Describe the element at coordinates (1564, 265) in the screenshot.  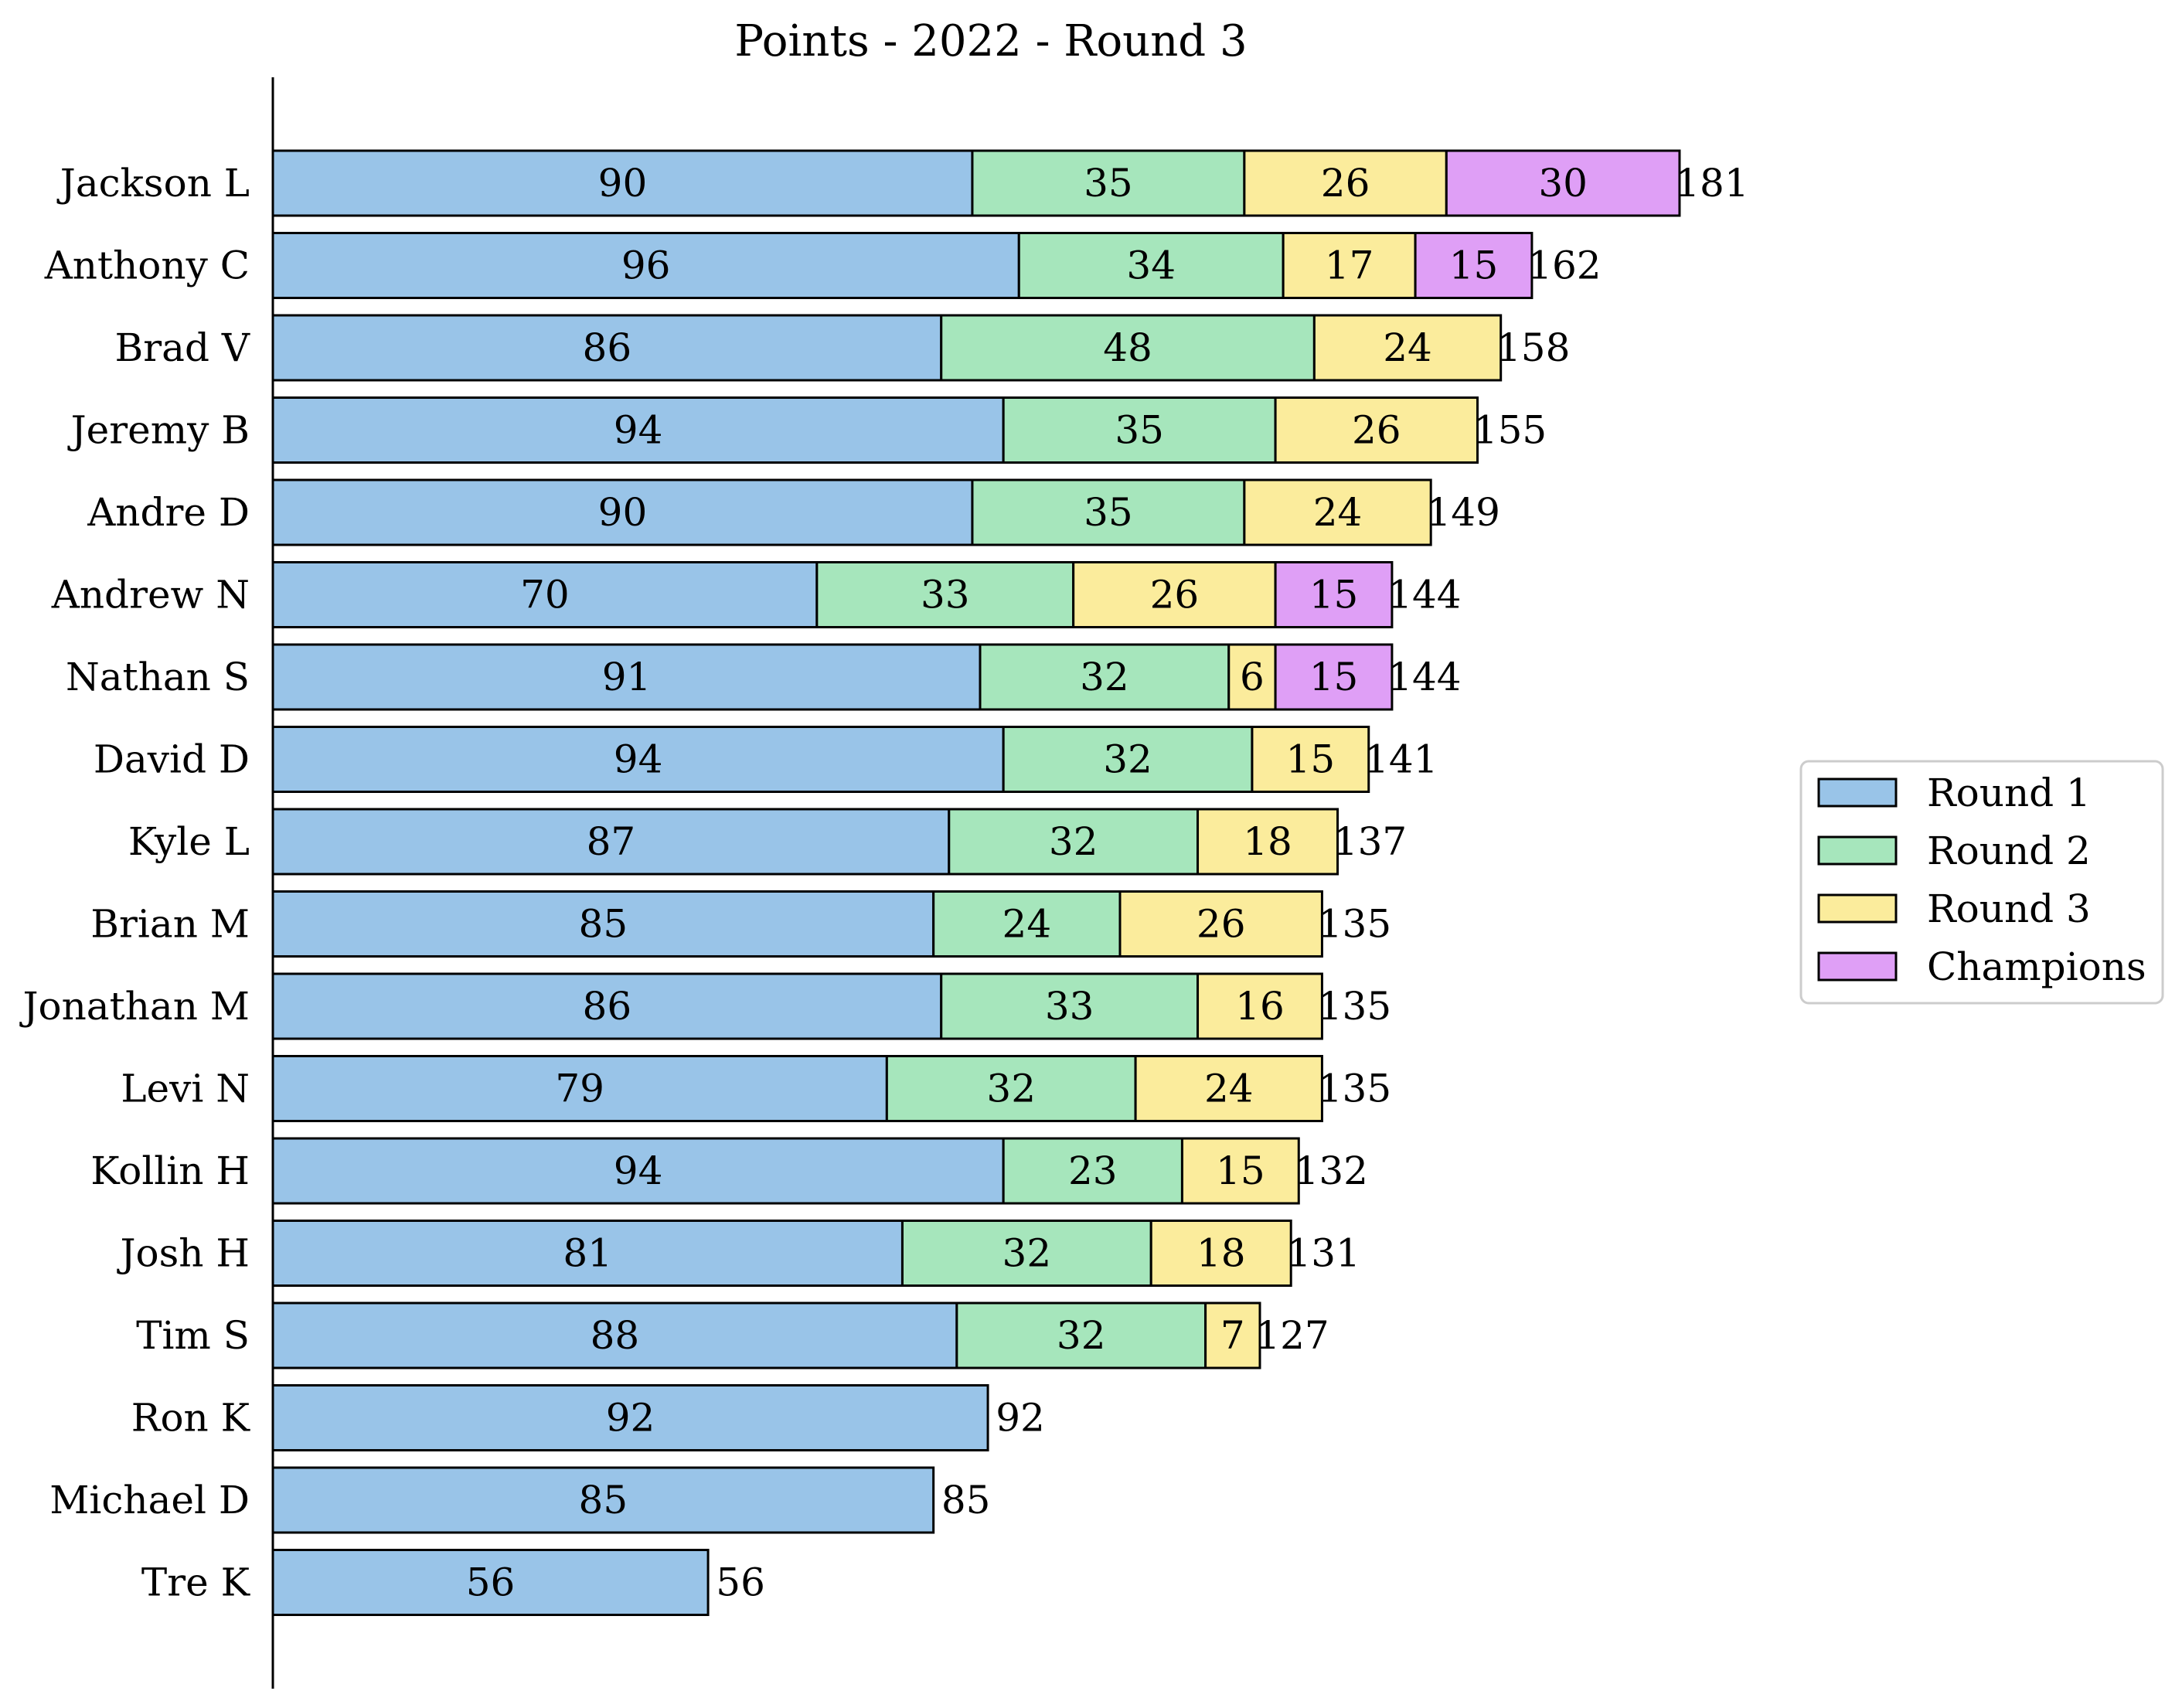
I see `total-label-anthony-c: 162` at that location.